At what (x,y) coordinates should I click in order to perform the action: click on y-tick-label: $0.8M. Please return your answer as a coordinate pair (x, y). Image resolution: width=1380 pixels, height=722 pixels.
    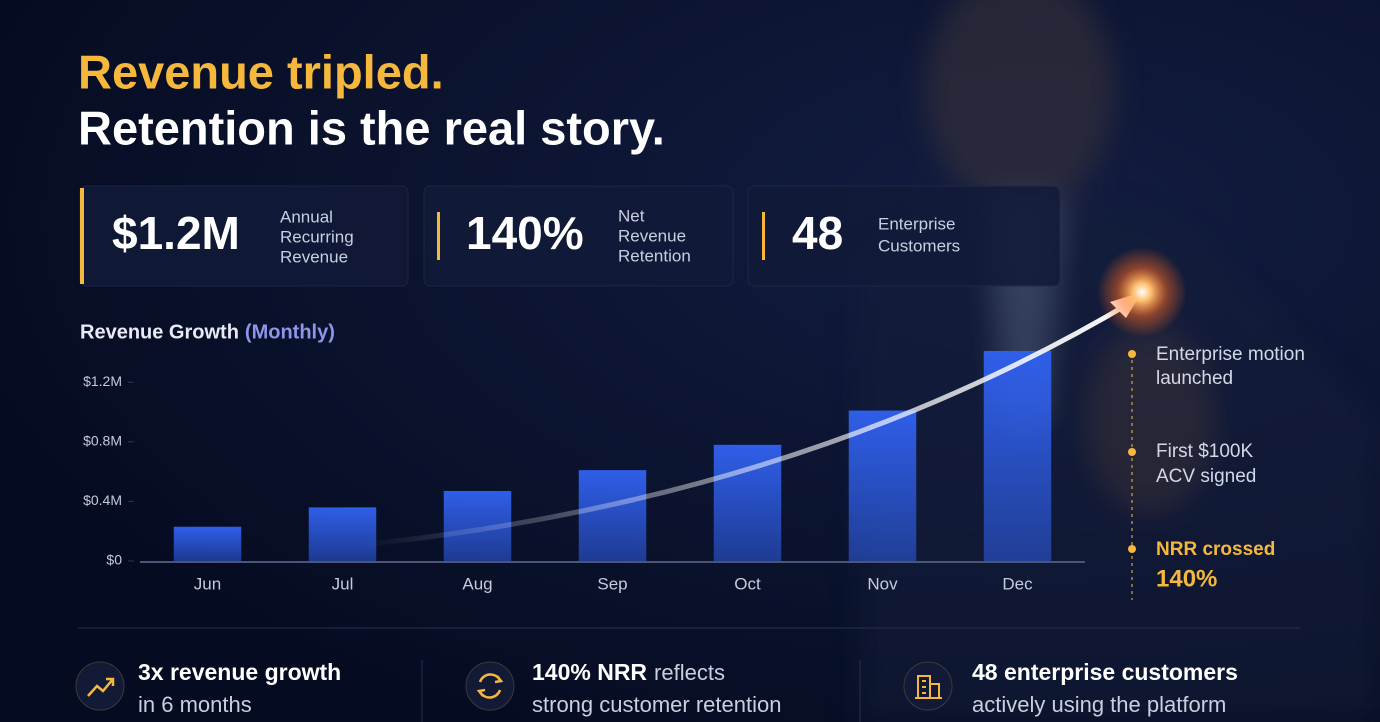
    Looking at the image, I should click on (102, 441).